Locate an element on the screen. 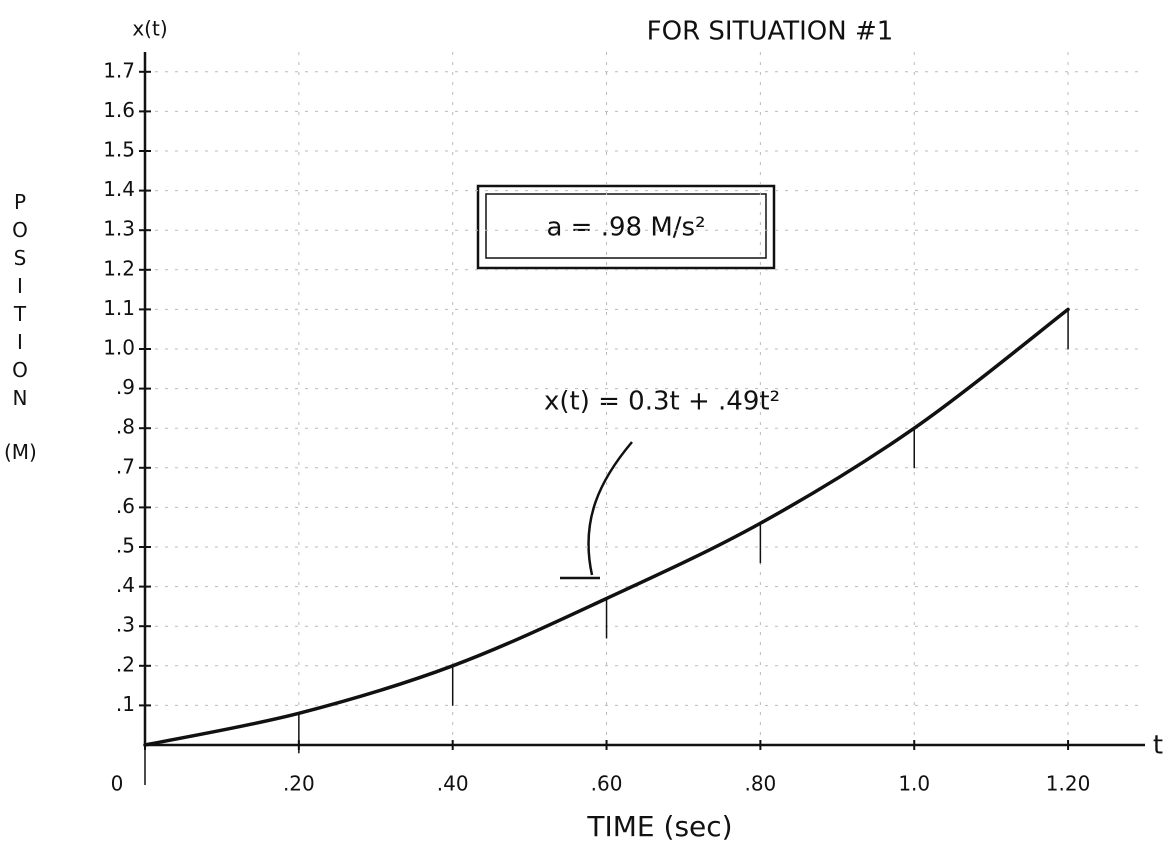 This screenshot has width=1168, height=867. equation-note: x(t) = 0.3t + .49t² is located at coordinates (662, 402).